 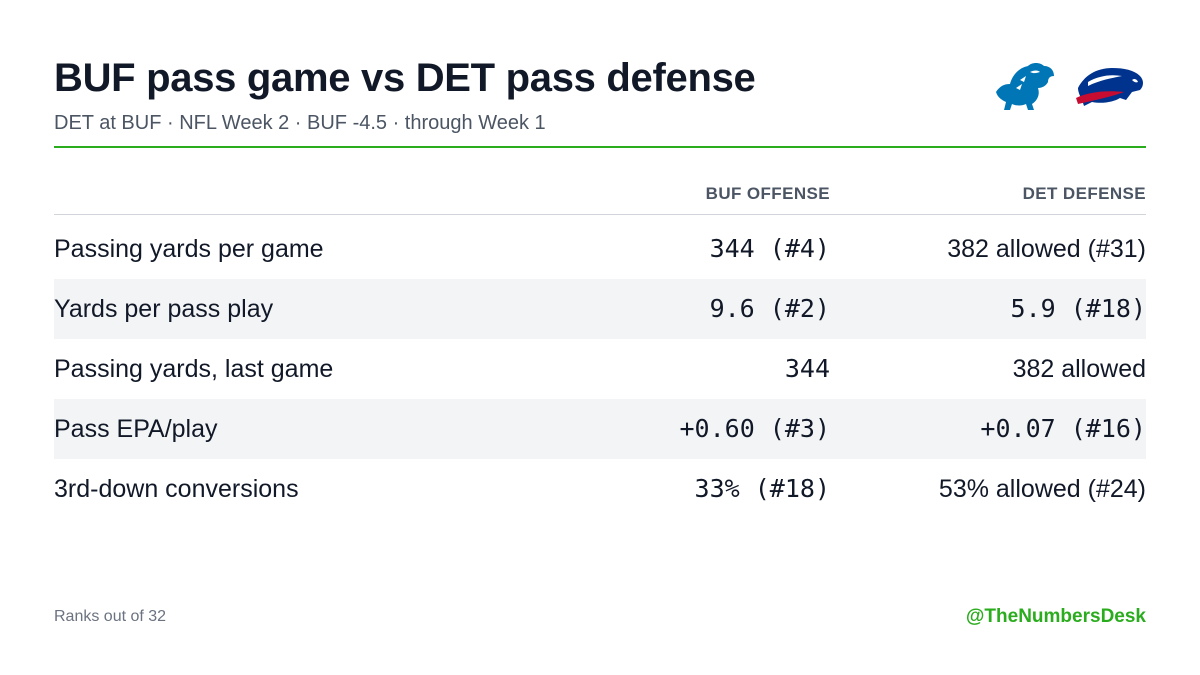 I want to click on team-logos, so click(x=1068, y=86).